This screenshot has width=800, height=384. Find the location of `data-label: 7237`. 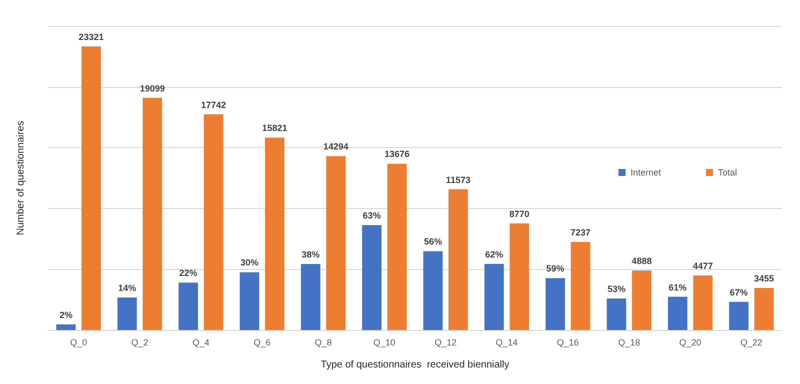

data-label: 7237 is located at coordinates (580, 233).